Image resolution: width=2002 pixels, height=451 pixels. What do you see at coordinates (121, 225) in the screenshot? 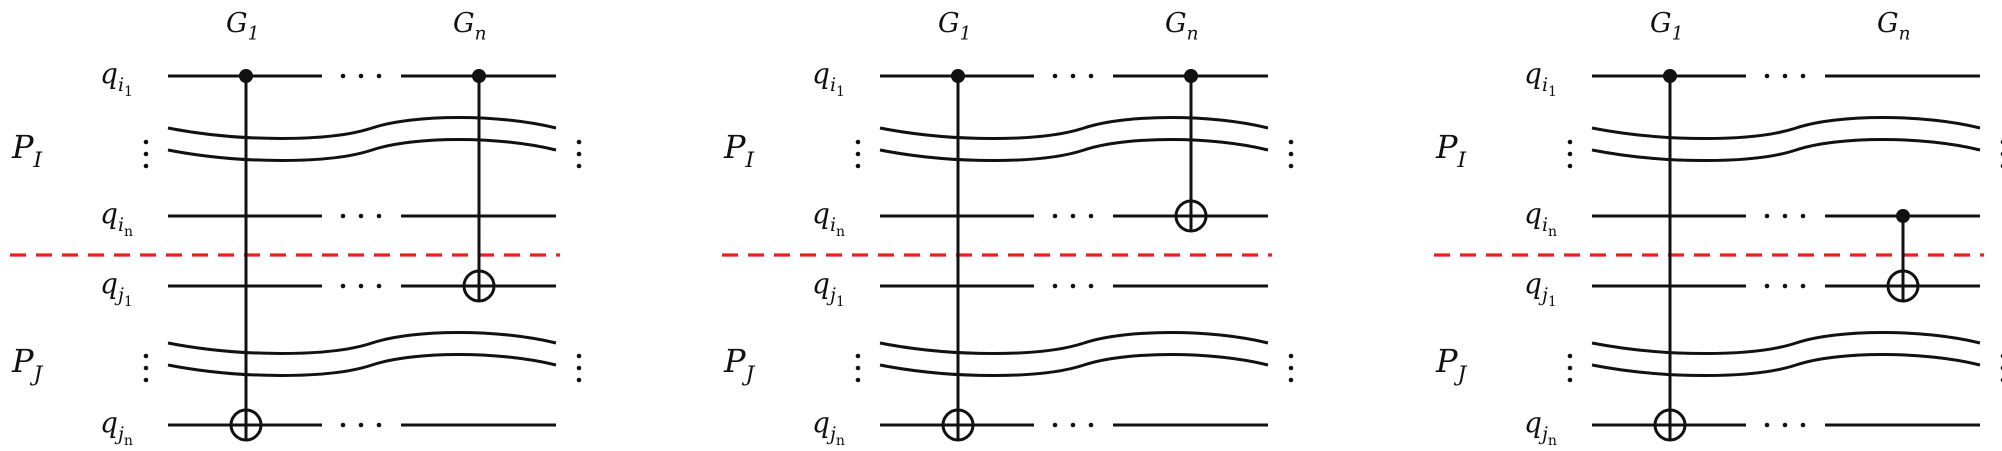
I see `qubit-label-q-in-sub: i` at bounding box center [121, 225].